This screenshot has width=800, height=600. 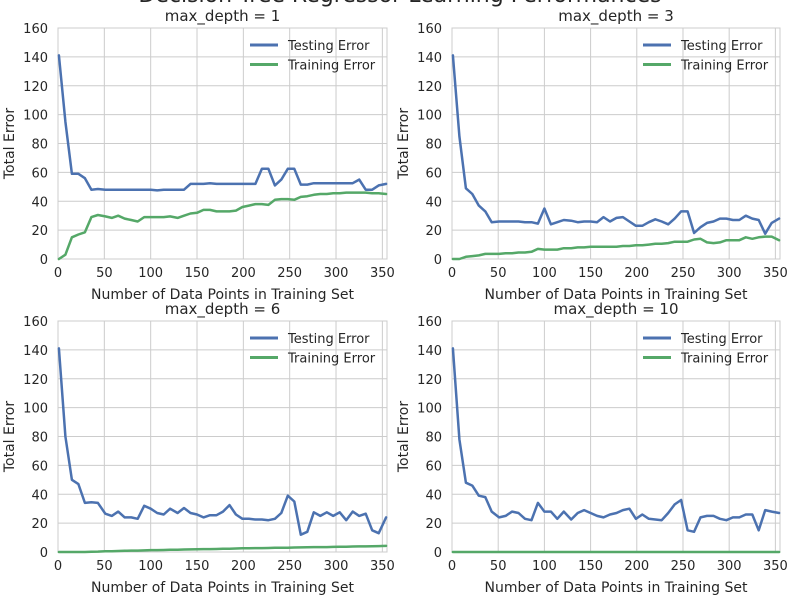 What do you see at coordinates (615, 309) in the screenshot?
I see `chart-title: max_depth = 10` at bounding box center [615, 309].